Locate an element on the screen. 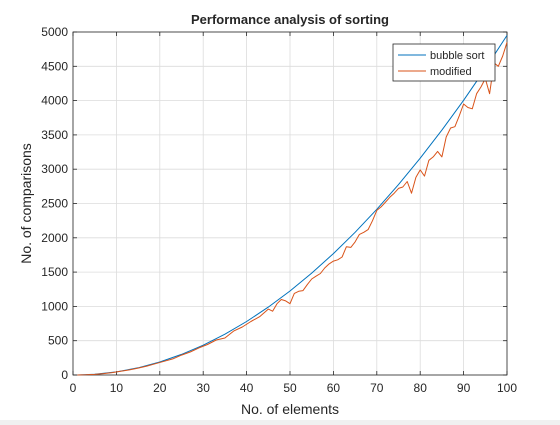  chart-title: Performance analysis of sorting is located at coordinates (290, 19).